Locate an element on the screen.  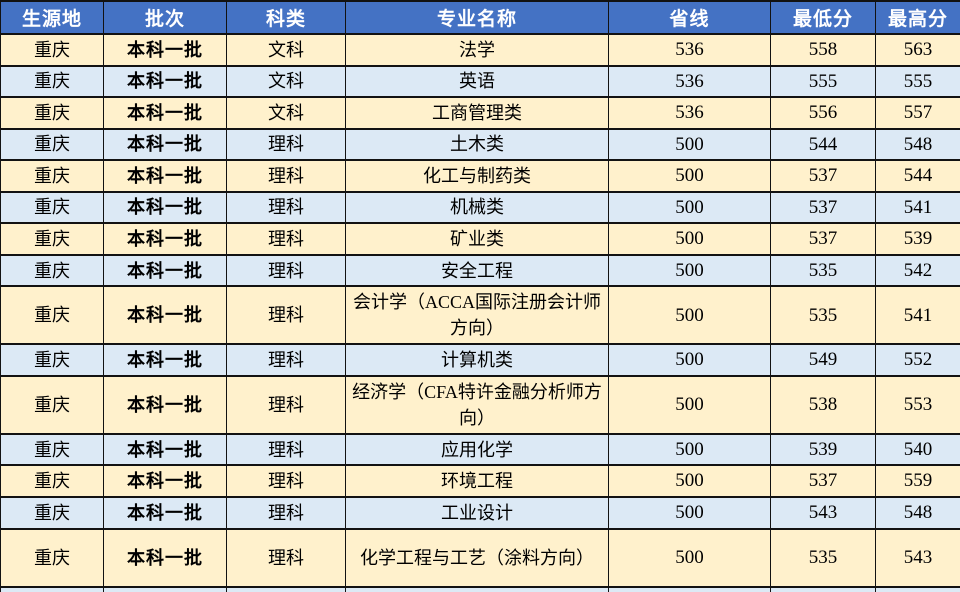
table-row: 重庆 本科一批 文科 法学 536 558 563 is located at coordinates (480, 50).